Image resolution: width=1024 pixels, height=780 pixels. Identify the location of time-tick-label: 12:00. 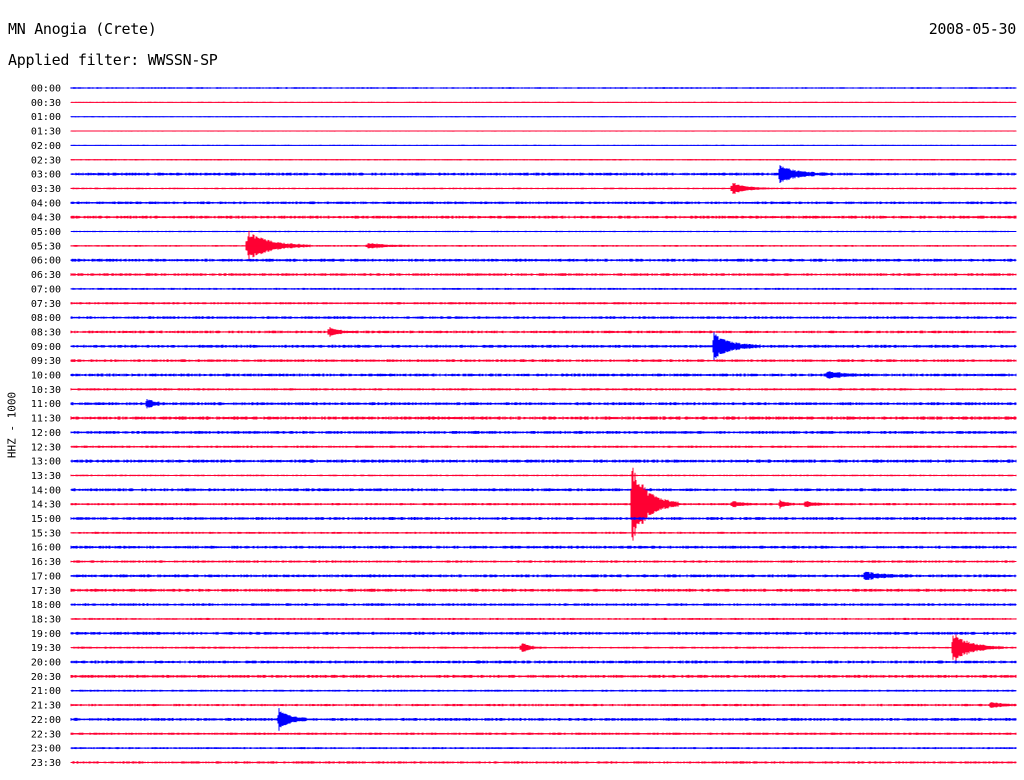
(46, 433).